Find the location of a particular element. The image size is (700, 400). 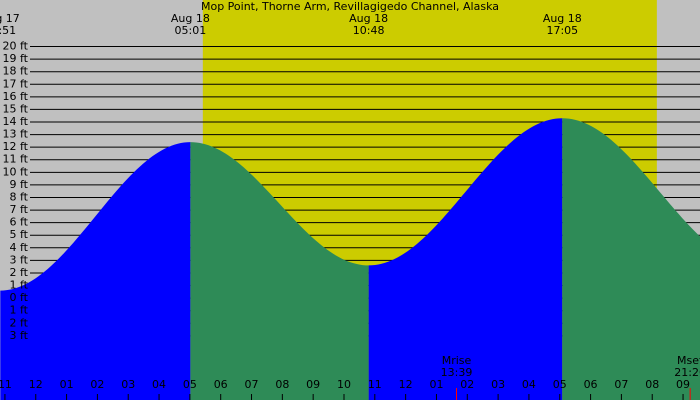

y-tick-label: 10 ft is located at coordinates (16, 171).